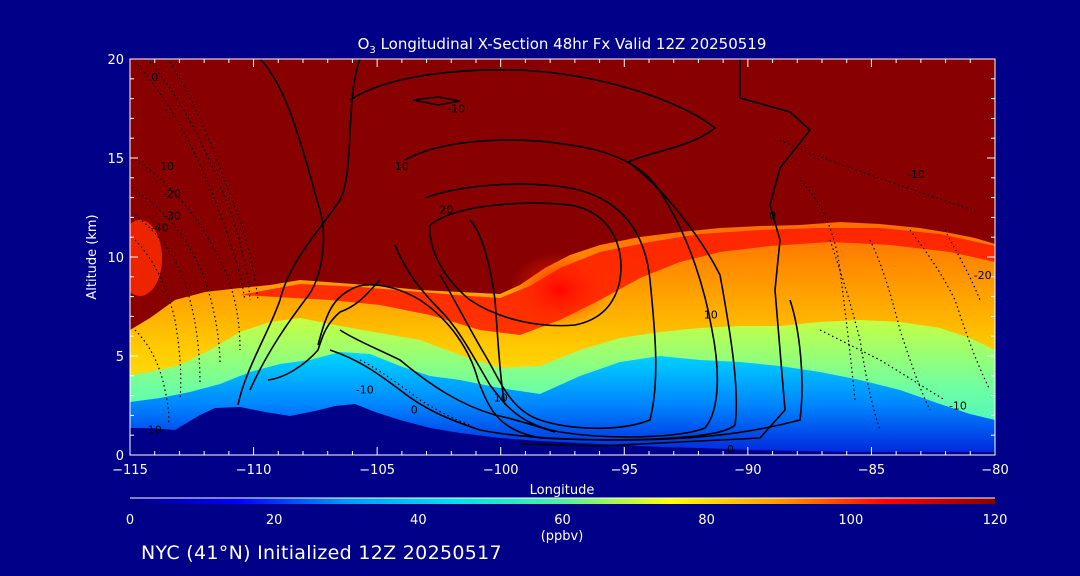 The image size is (1080, 576). I want to click on colorbar-tick-label: 20, so click(274, 520).